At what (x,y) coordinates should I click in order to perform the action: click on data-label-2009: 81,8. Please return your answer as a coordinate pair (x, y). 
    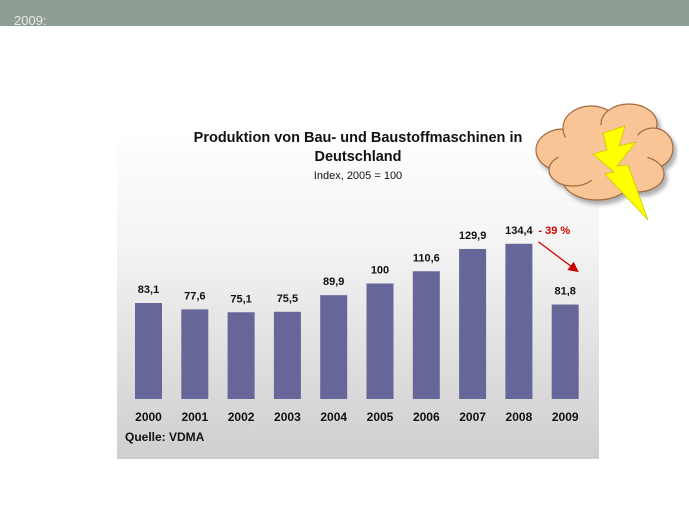
    Looking at the image, I should click on (564, 292).